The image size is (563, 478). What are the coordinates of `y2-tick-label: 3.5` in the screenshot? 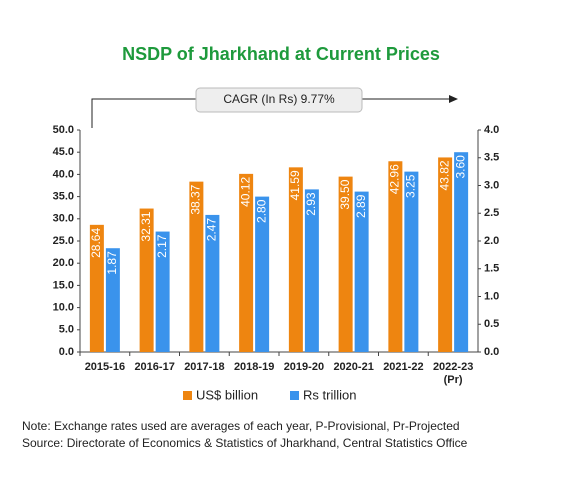 It's located at (491, 158).